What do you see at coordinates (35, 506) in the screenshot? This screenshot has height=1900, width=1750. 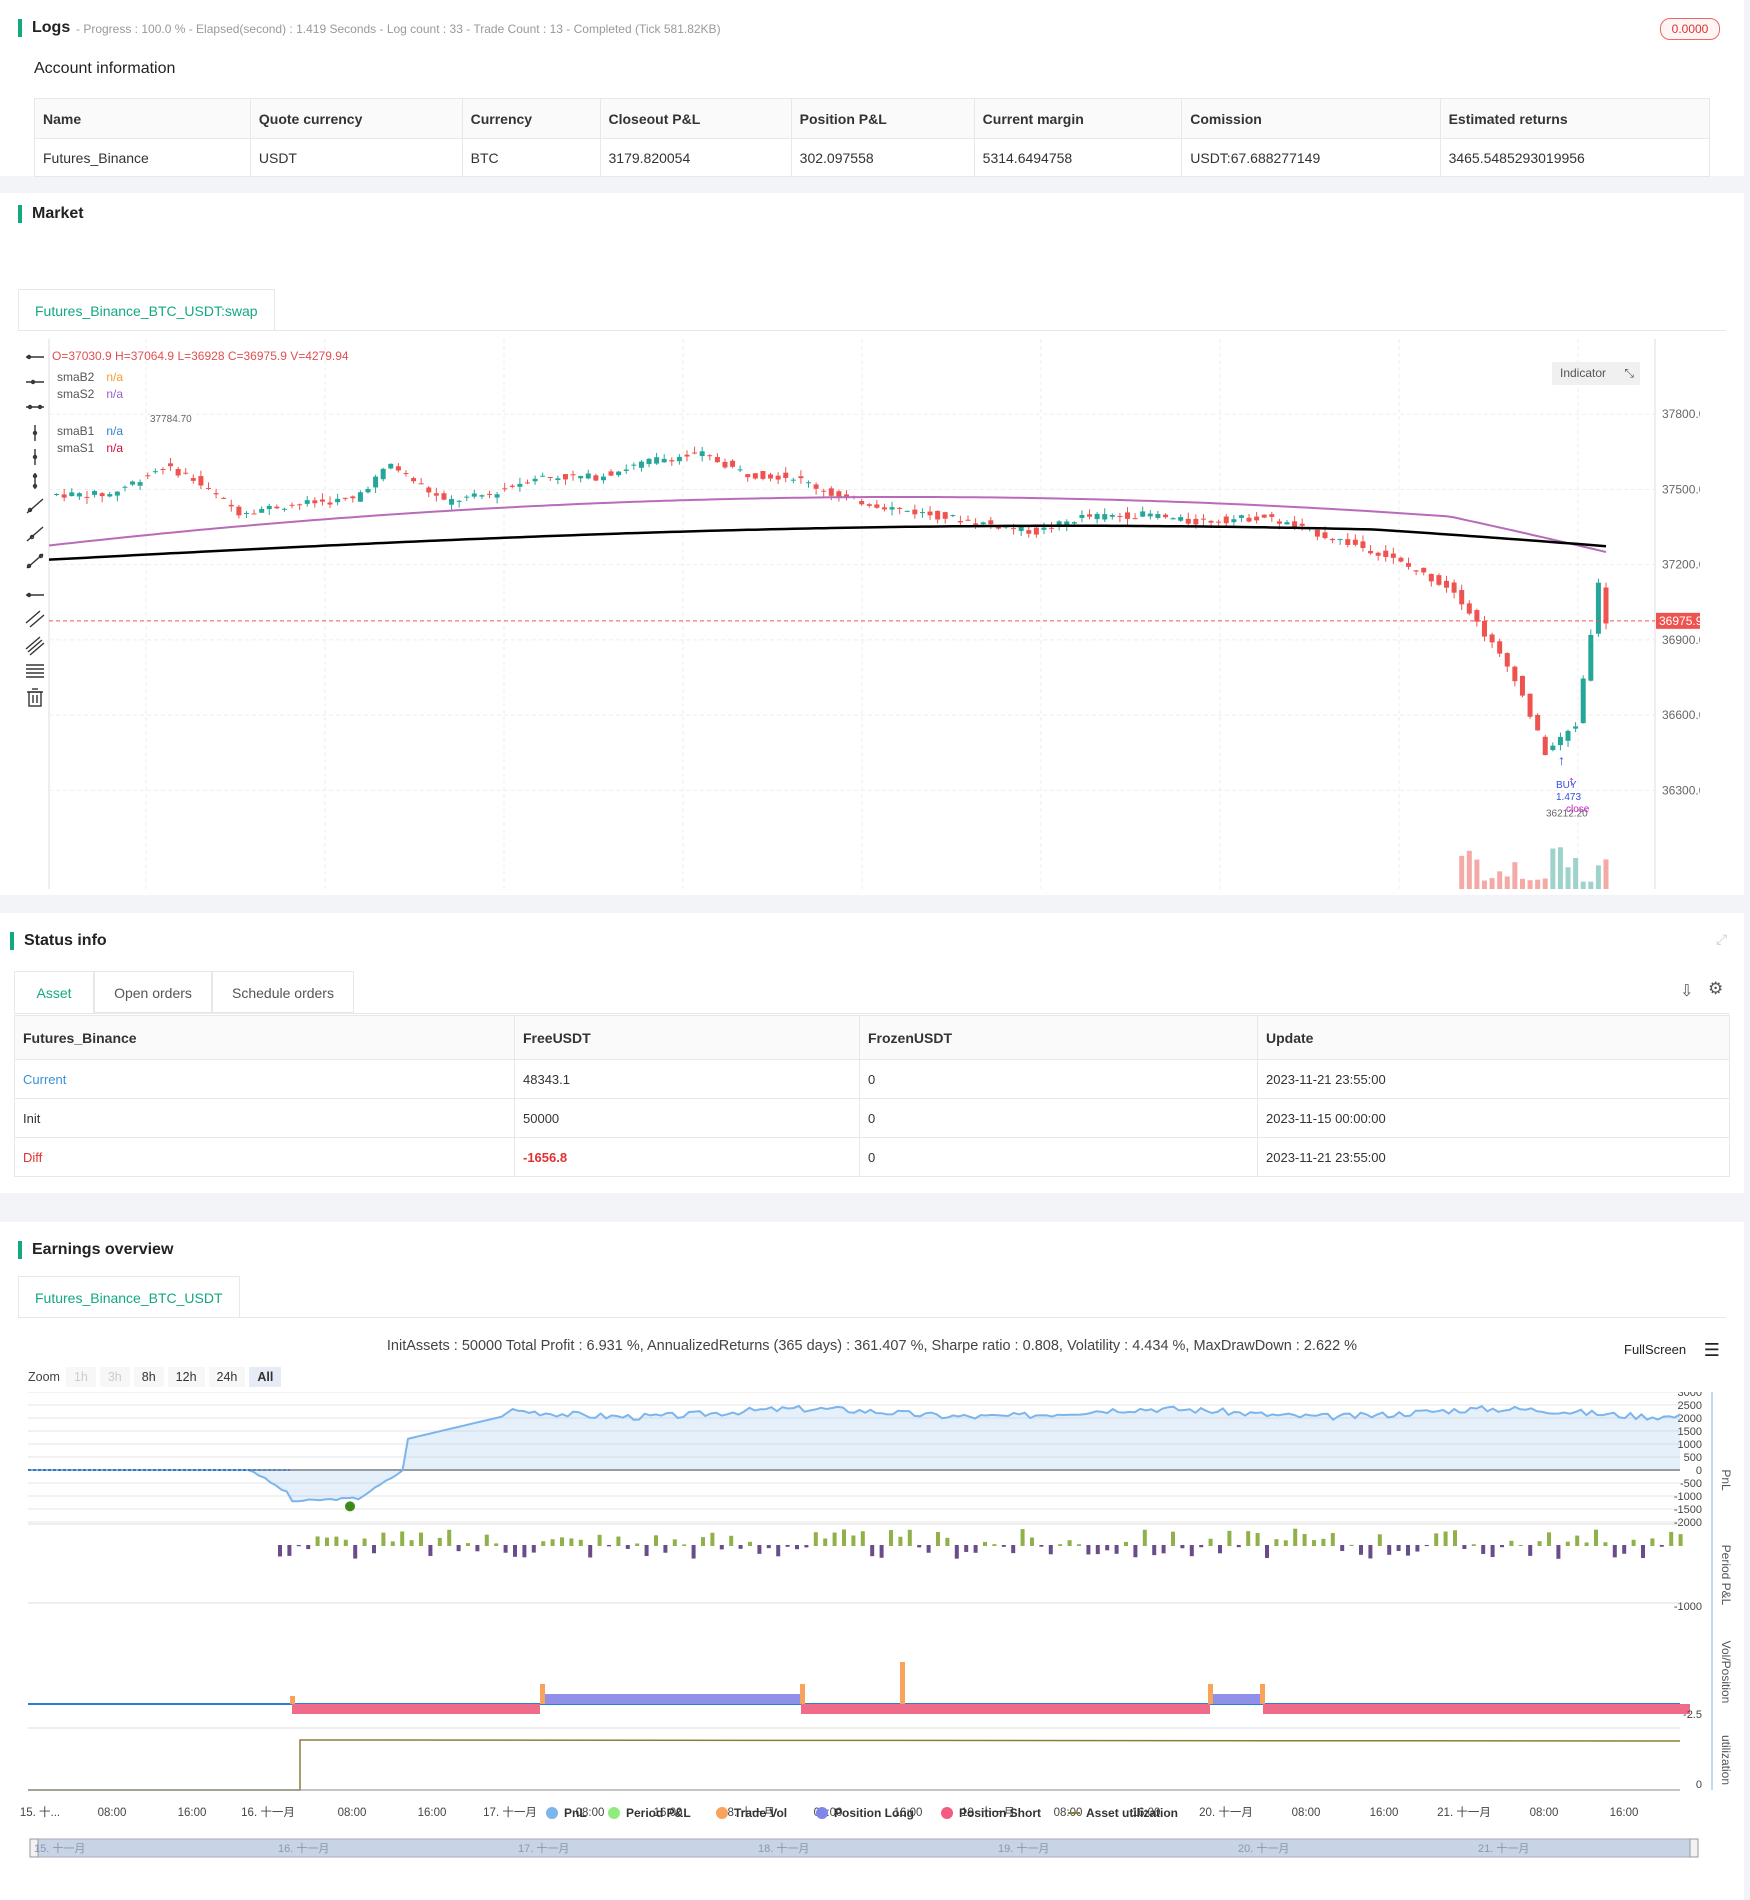 I see `trend-line-icon` at bounding box center [35, 506].